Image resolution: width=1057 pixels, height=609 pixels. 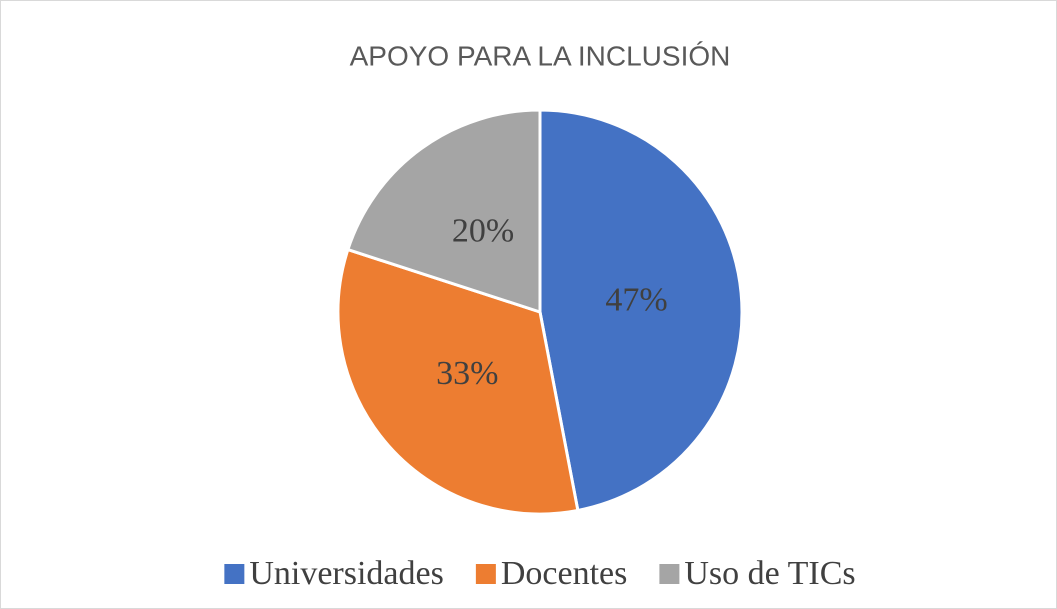 What do you see at coordinates (564, 573) in the screenshot?
I see `legend-label: Docentes` at bounding box center [564, 573].